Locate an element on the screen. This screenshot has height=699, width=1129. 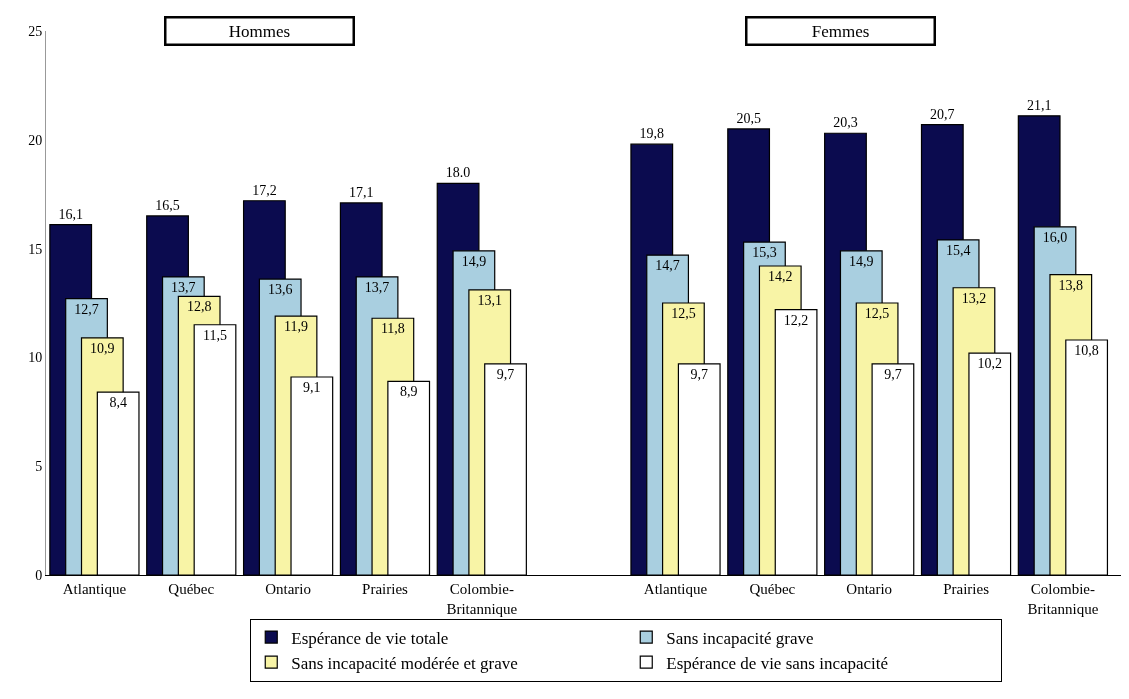
data-label: 11,5 is located at coordinates (215, 335).